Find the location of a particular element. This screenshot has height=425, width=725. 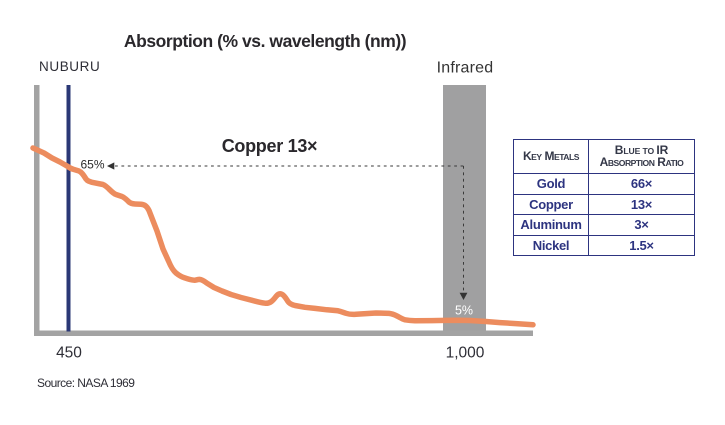

svg-text: 450 is located at coordinates (69, 353).